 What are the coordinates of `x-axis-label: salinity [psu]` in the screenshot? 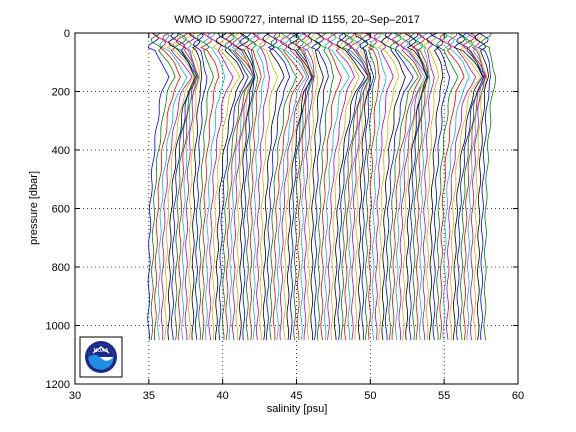 It's located at (297, 409).